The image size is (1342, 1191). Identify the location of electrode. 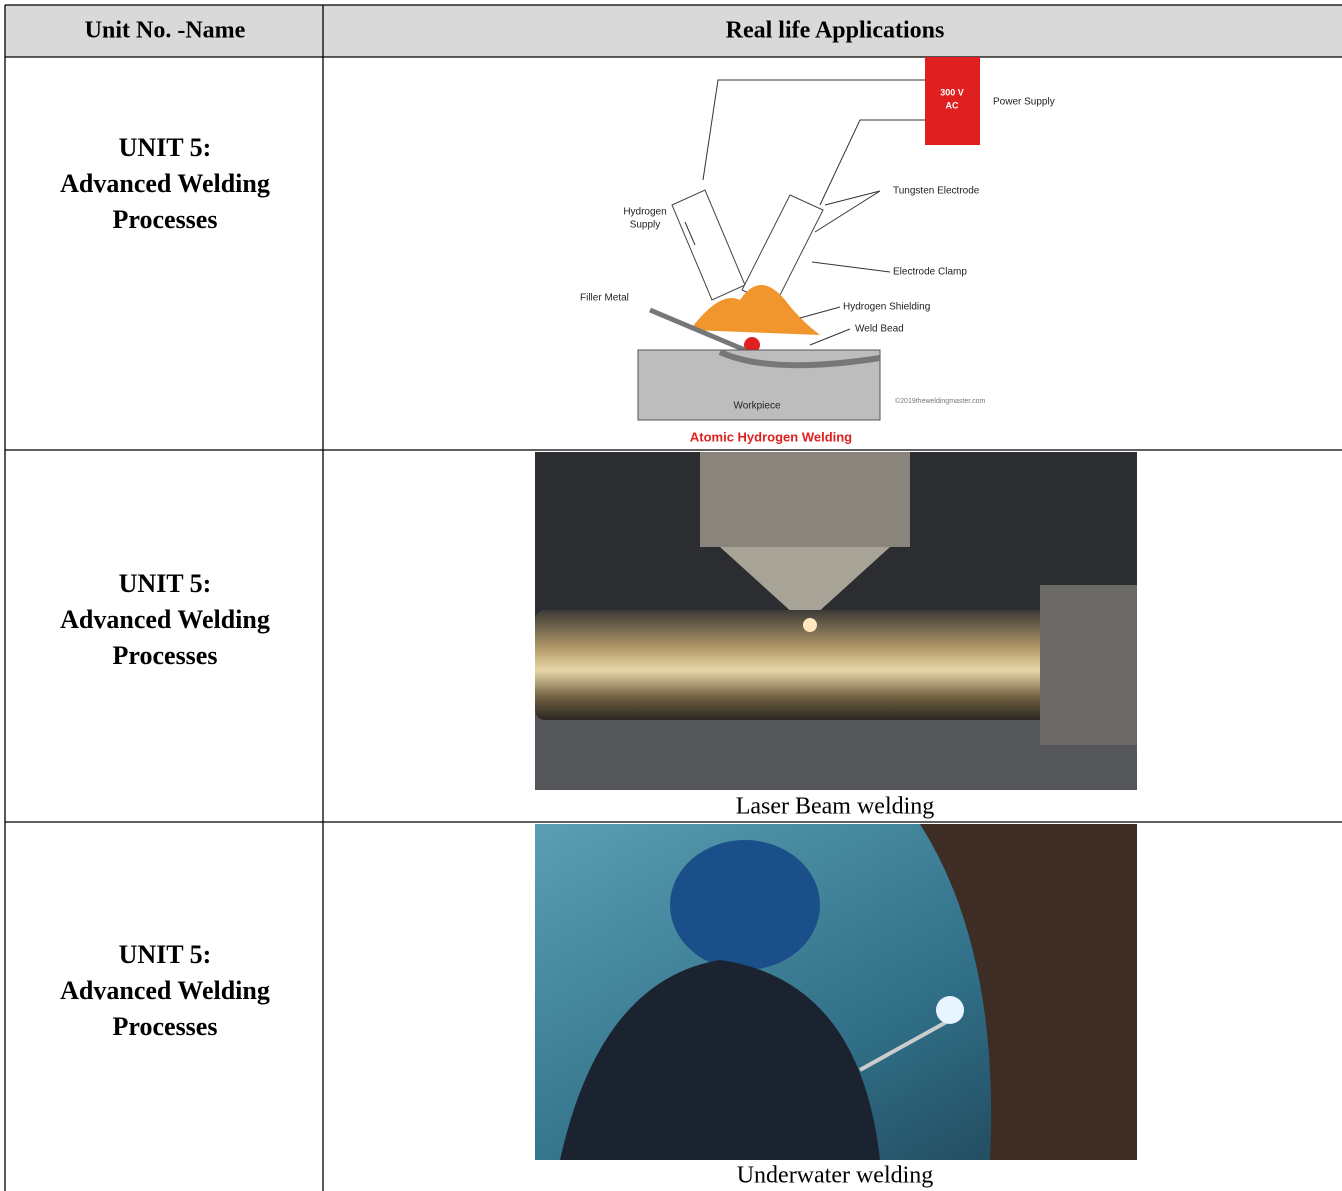
(708, 245).